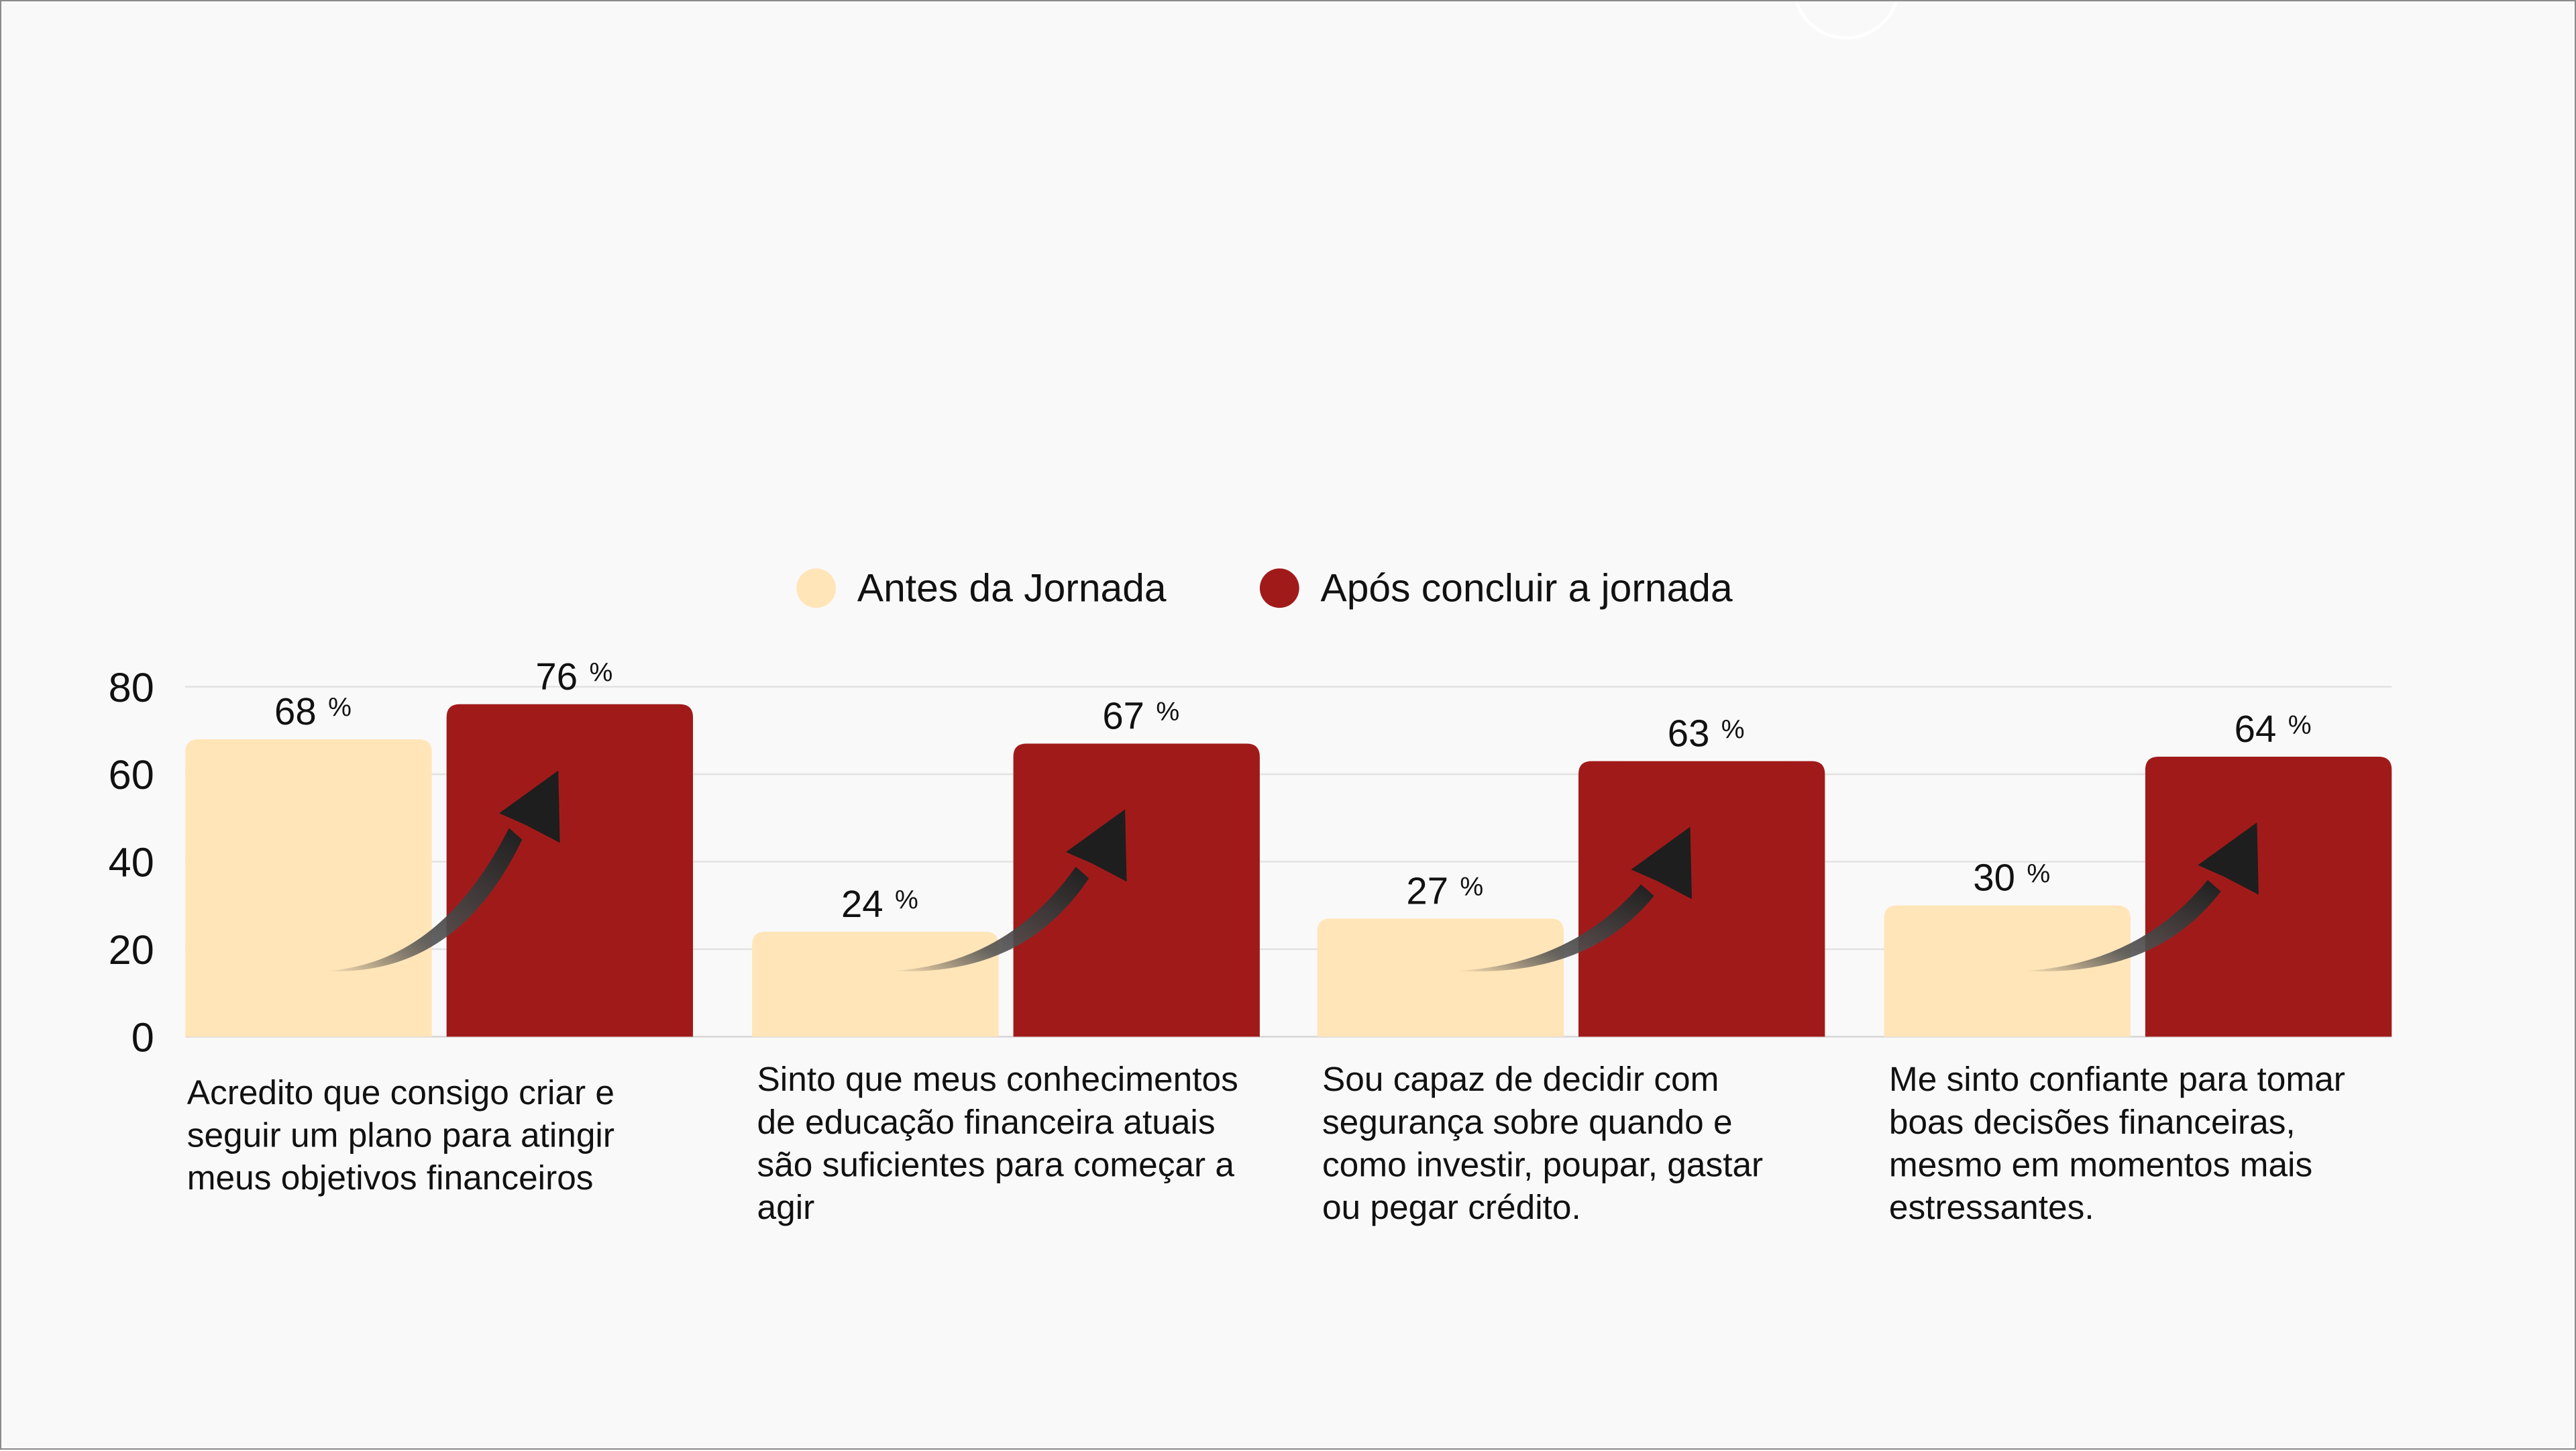 The width and height of the screenshot is (2576, 1451). I want to click on data-label: 76, so click(556, 676).